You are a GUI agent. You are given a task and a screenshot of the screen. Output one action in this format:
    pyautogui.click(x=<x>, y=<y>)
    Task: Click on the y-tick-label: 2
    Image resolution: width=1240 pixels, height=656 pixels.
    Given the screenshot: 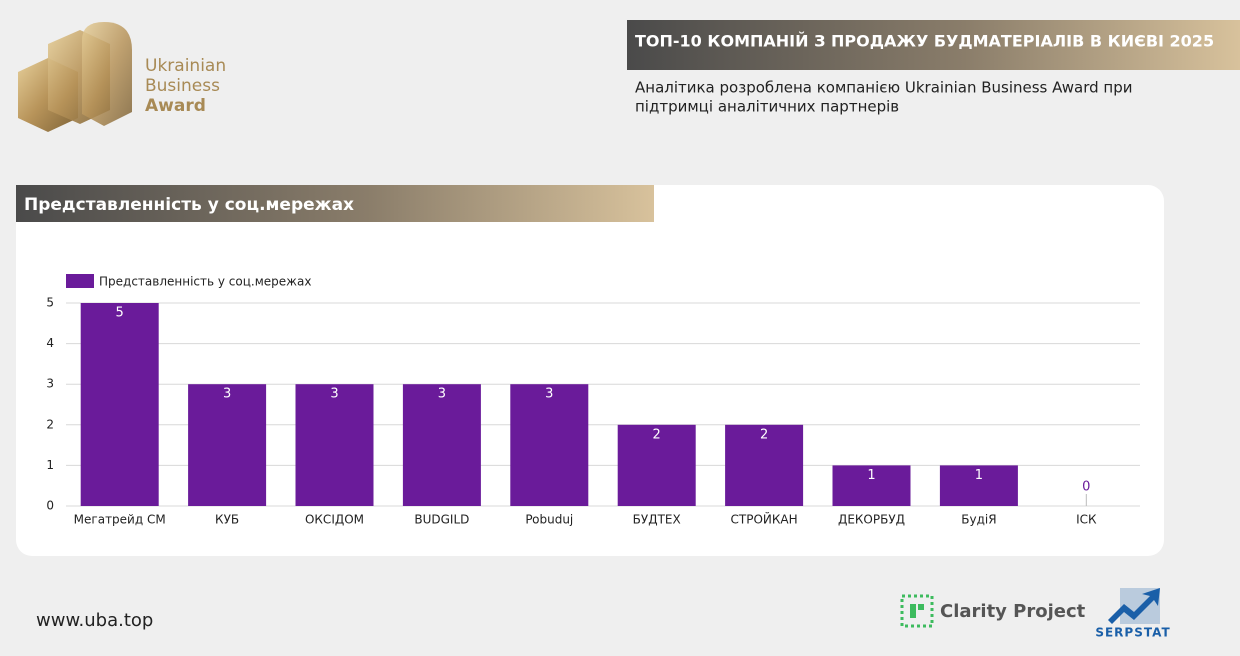 What is the action you would take?
    pyautogui.click(x=50, y=424)
    